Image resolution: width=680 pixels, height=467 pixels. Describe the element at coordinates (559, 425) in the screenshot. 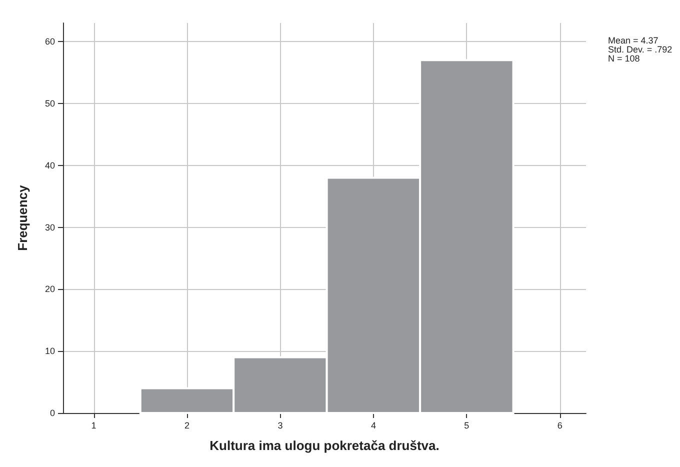

I see `x-tick-label: 6` at that location.